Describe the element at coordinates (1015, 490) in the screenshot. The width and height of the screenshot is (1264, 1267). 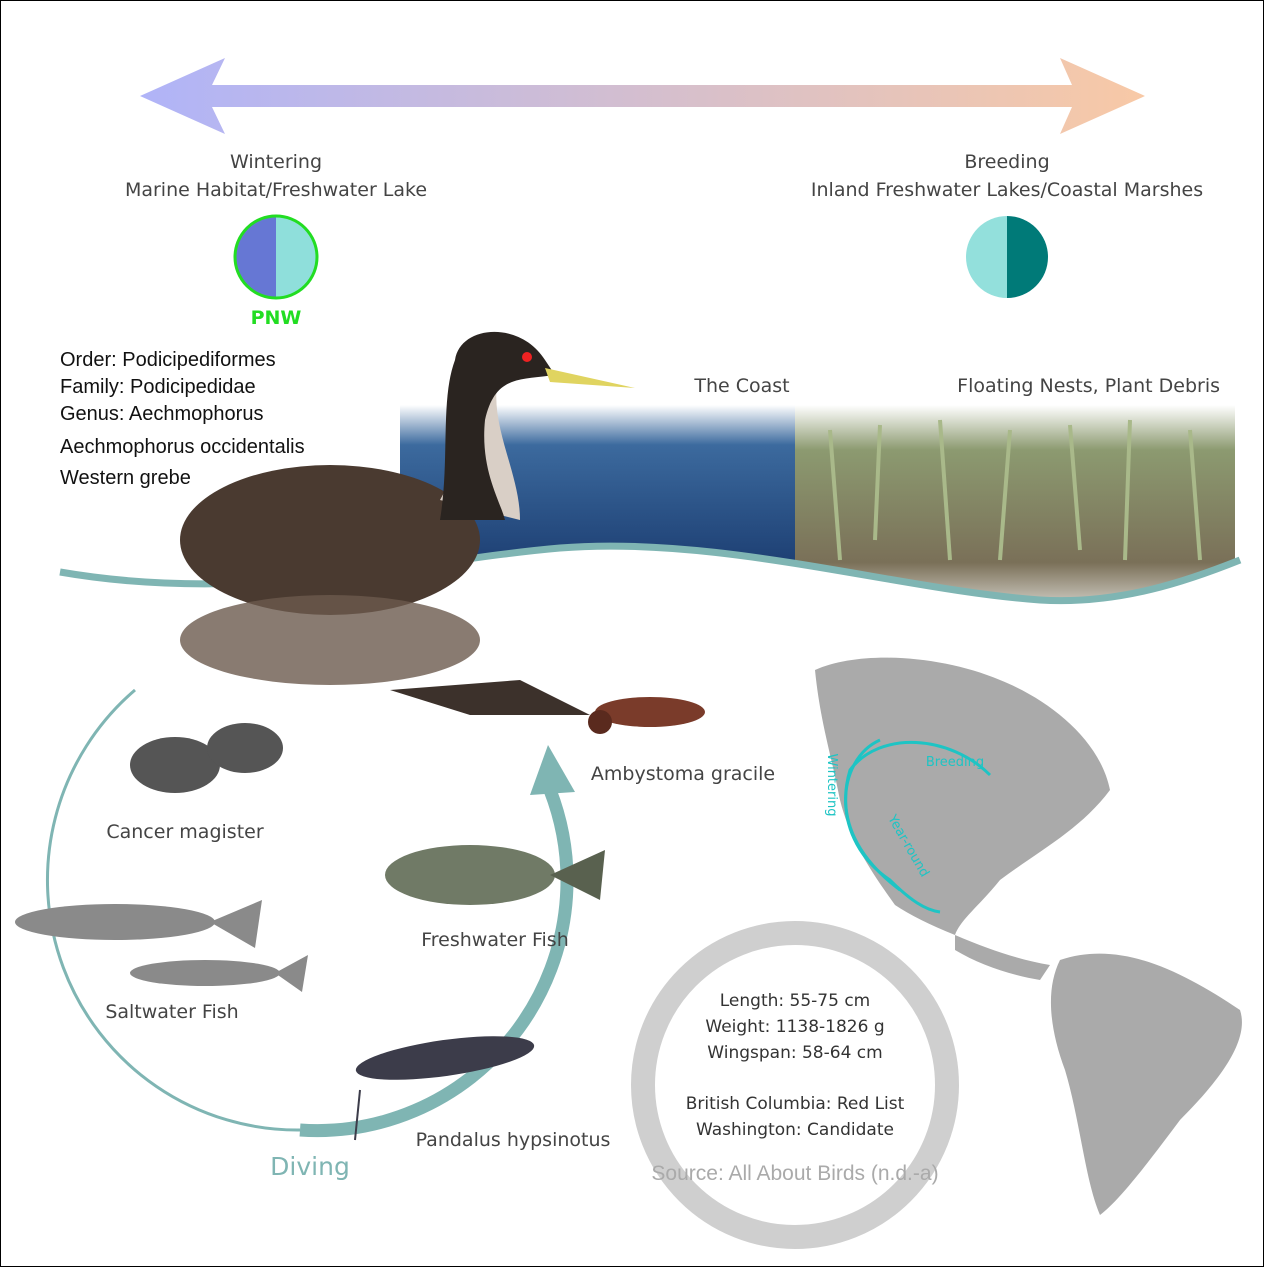
I see `reeds` at that location.